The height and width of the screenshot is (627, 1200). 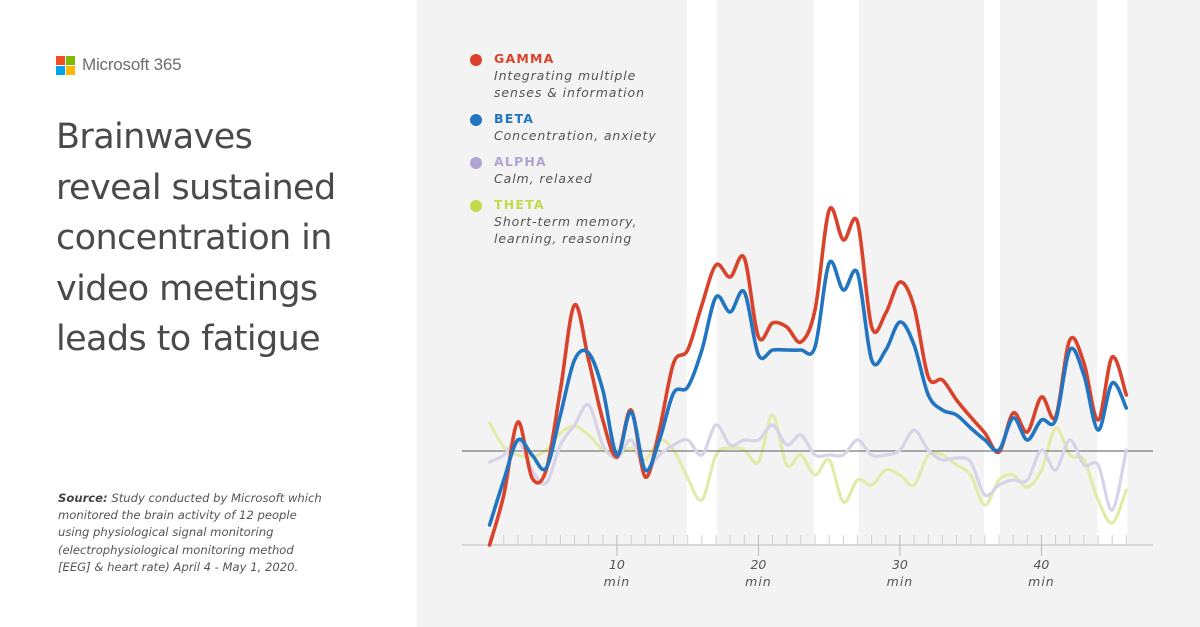 What do you see at coordinates (575, 135) in the screenshot?
I see `legend-description: Concentration, anxiety` at bounding box center [575, 135].